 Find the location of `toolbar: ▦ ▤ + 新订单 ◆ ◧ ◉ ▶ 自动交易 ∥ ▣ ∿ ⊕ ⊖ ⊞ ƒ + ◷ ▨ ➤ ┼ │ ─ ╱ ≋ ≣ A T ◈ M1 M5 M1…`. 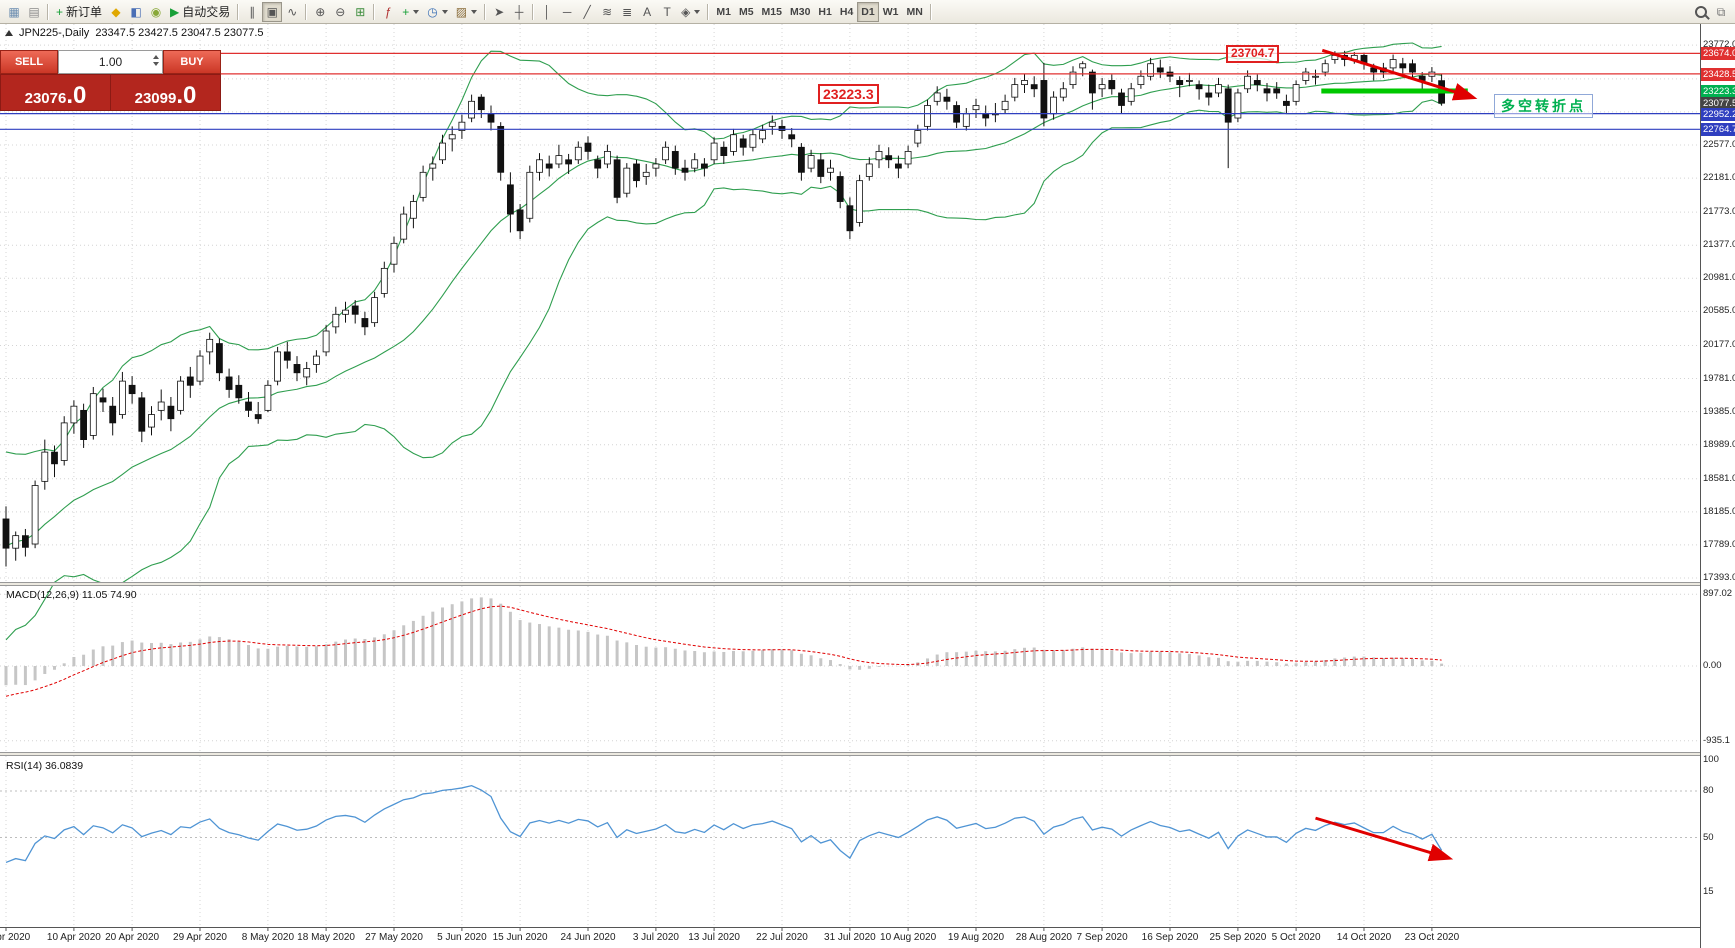

toolbar: ▦ ▤ + 新订单 ◆ ◧ ◉ ▶ 自动交易 ∥ ▣ ∿ ⊕ ⊖ ⊞ ƒ + ◷ ▨ ➤ ┼ │ ─ ╱ ≋ ≣ A T ◈ M1 M5 M1… is located at coordinates (867, 12).